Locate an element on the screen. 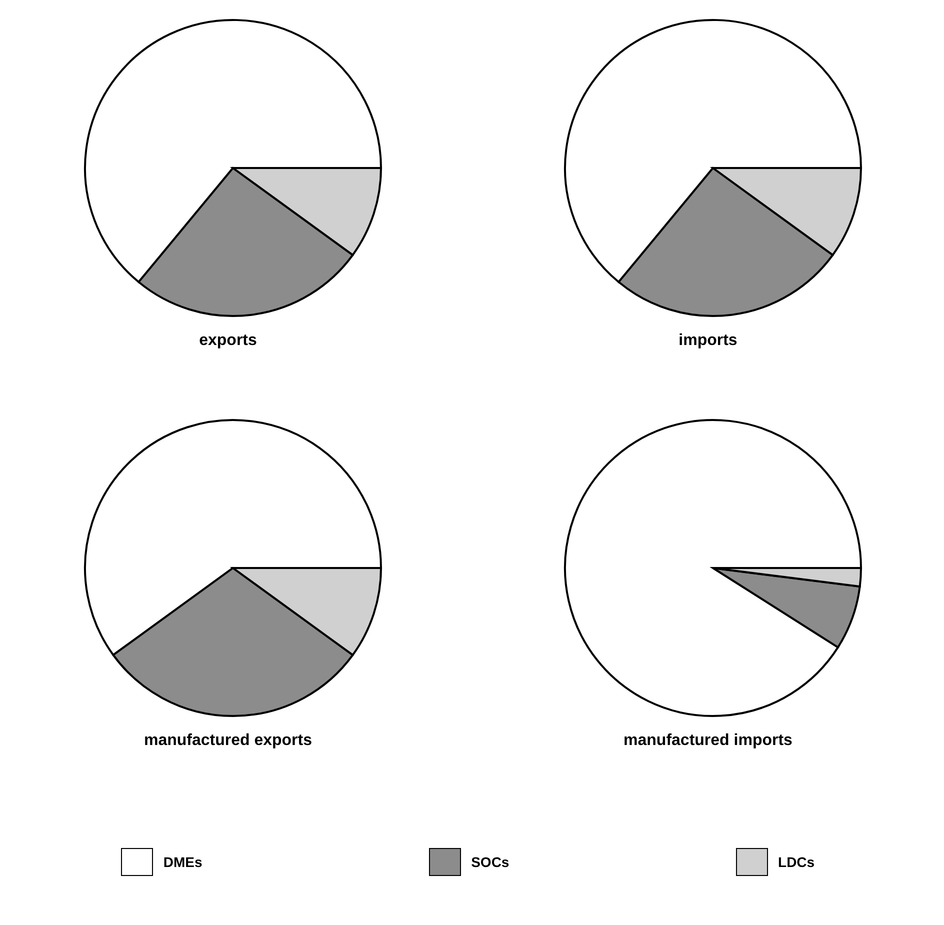 The height and width of the screenshot is (925, 944). legend-label: DMEs is located at coordinates (182, 862).